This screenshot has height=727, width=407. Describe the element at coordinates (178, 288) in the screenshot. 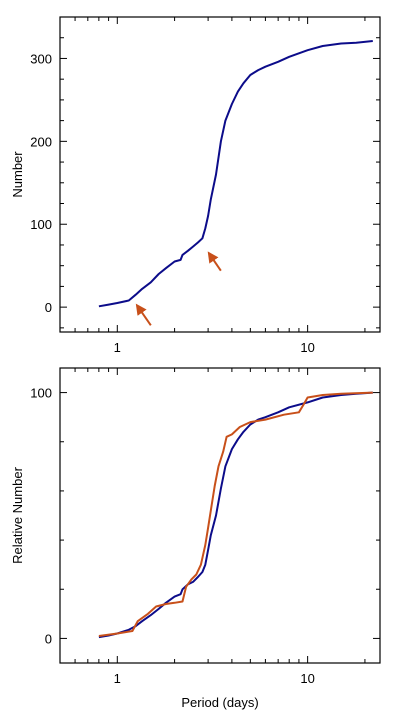

I see `top-panel-annotations` at that location.